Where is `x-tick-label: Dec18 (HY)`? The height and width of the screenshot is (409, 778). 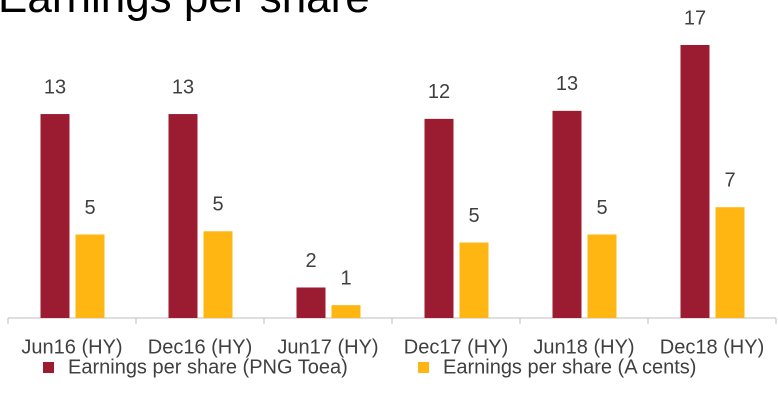 x-tick-label: Dec18 (HY) is located at coordinates (712, 347).